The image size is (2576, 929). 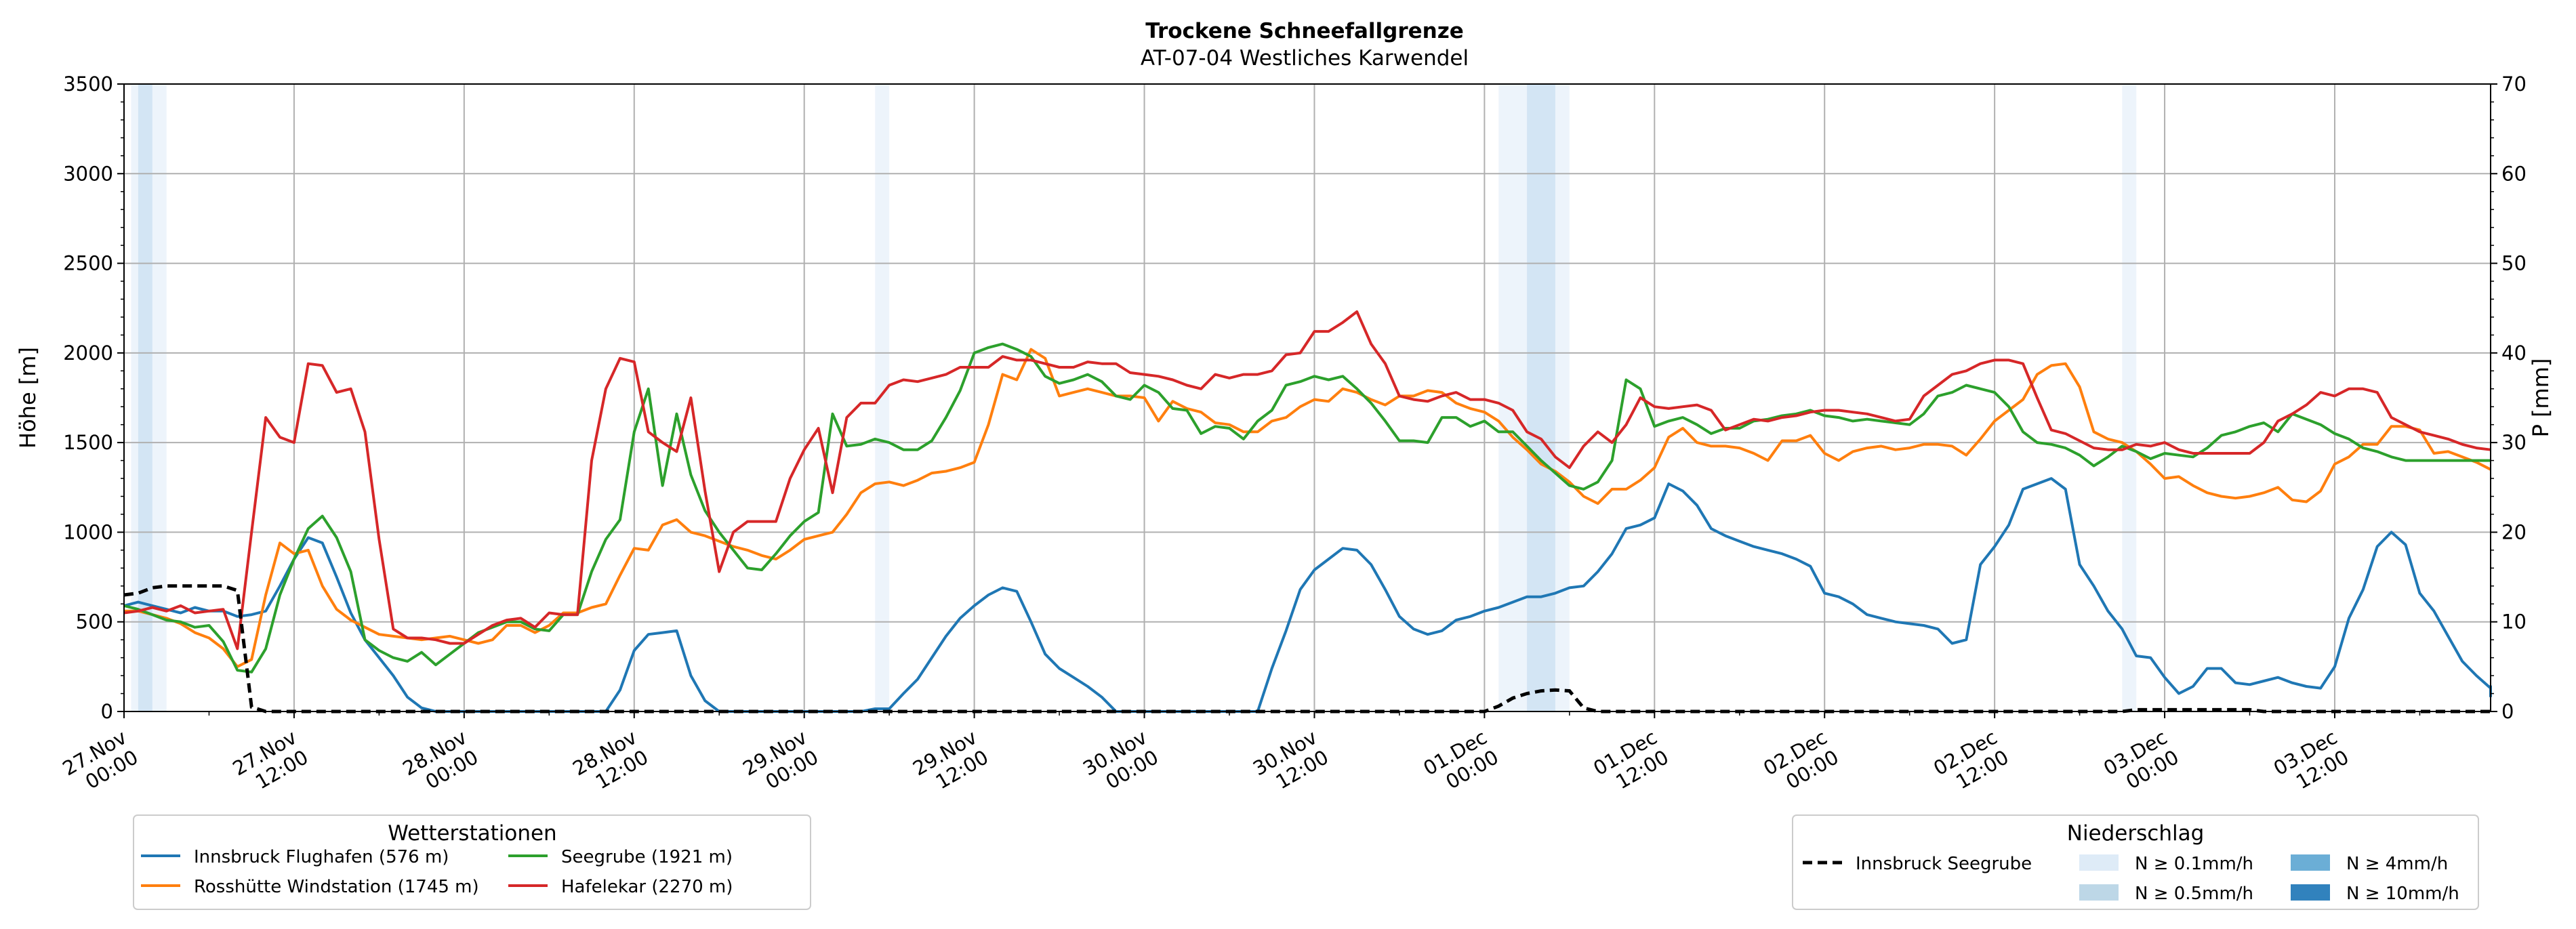 I want to click on xtick-0: 27.Nov00:00, so click(x=101, y=763).